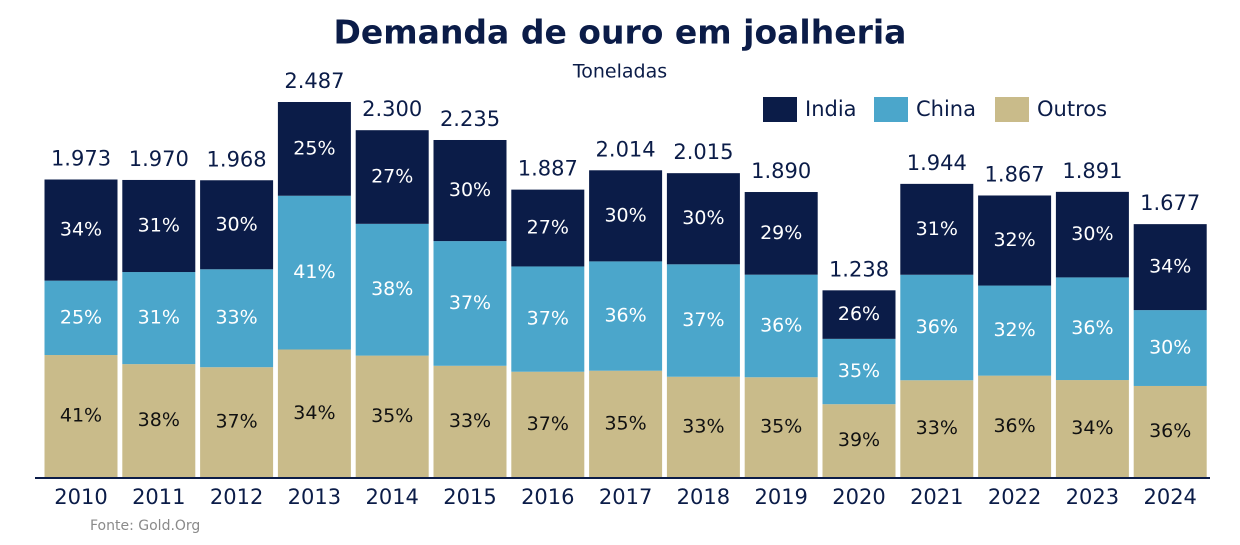  Describe the element at coordinates (858, 497) in the screenshot. I see `x-tick-label: 2020` at that location.